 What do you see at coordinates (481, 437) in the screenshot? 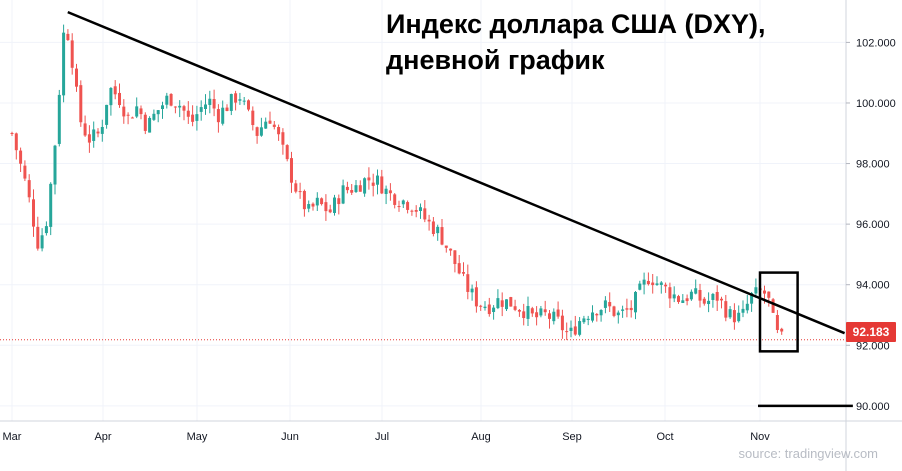
I see `x-tick-label: Aug` at bounding box center [481, 437].